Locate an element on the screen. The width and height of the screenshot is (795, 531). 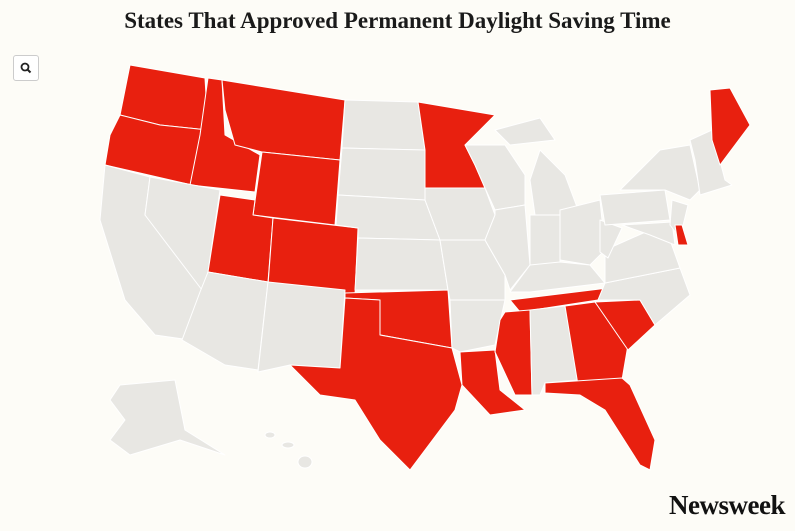
zoom-button is located at coordinates (26, 68).